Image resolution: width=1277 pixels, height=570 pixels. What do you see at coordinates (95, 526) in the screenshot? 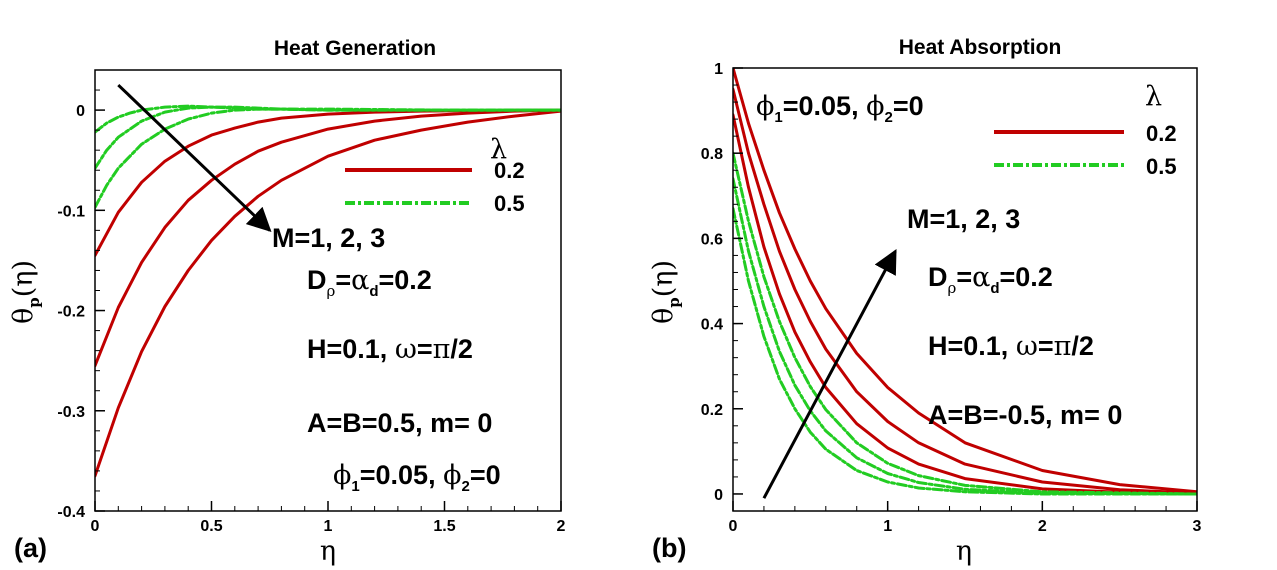
I see `x-tick-label-a-0: 0` at bounding box center [95, 526].